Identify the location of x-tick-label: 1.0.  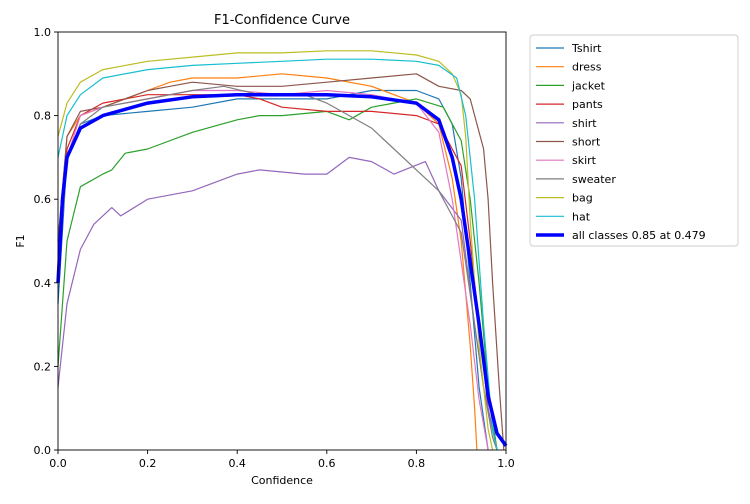
(506, 463).